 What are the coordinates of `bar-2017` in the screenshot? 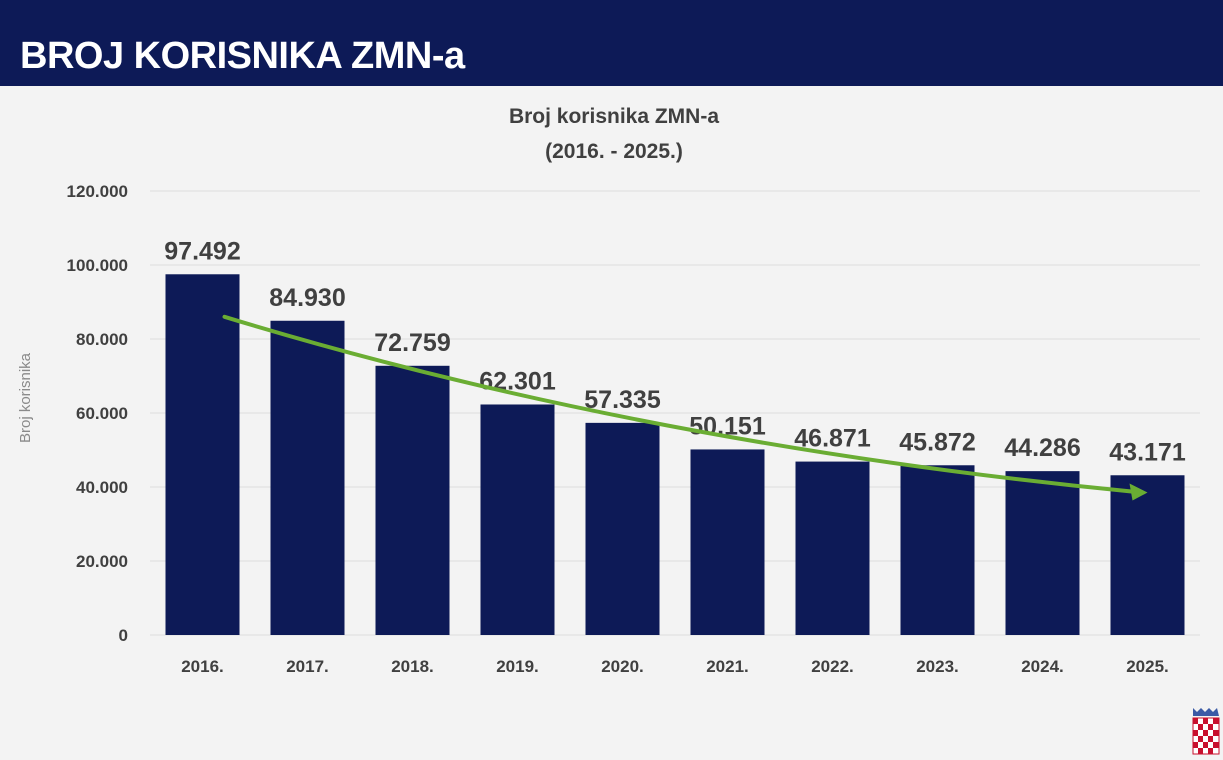 It's located at (307, 477).